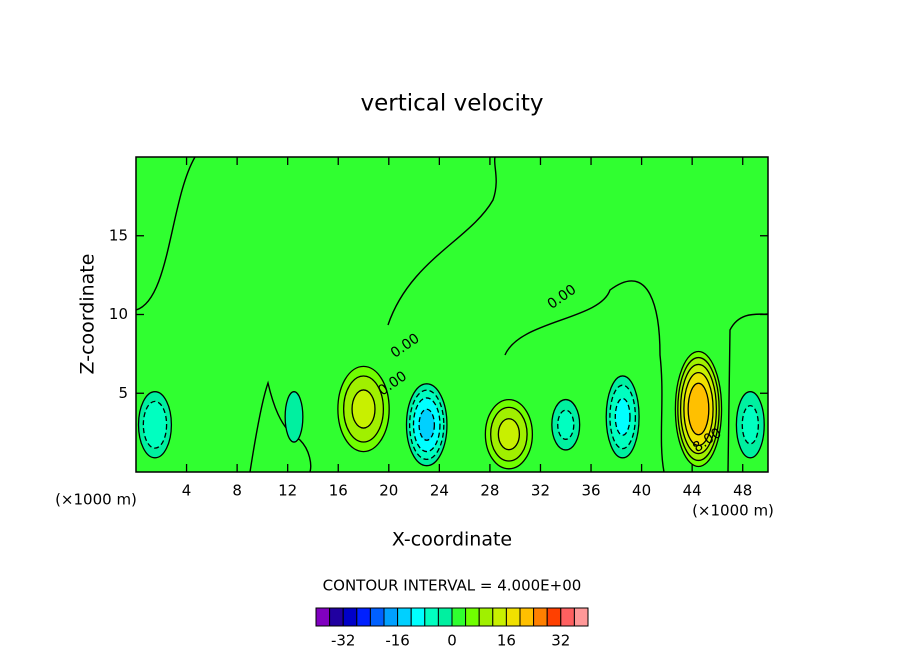 Image resolution: width=904 pixels, height=654 pixels. Describe the element at coordinates (338, 491) in the screenshot. I see `x-tick-label: 16` at that location.